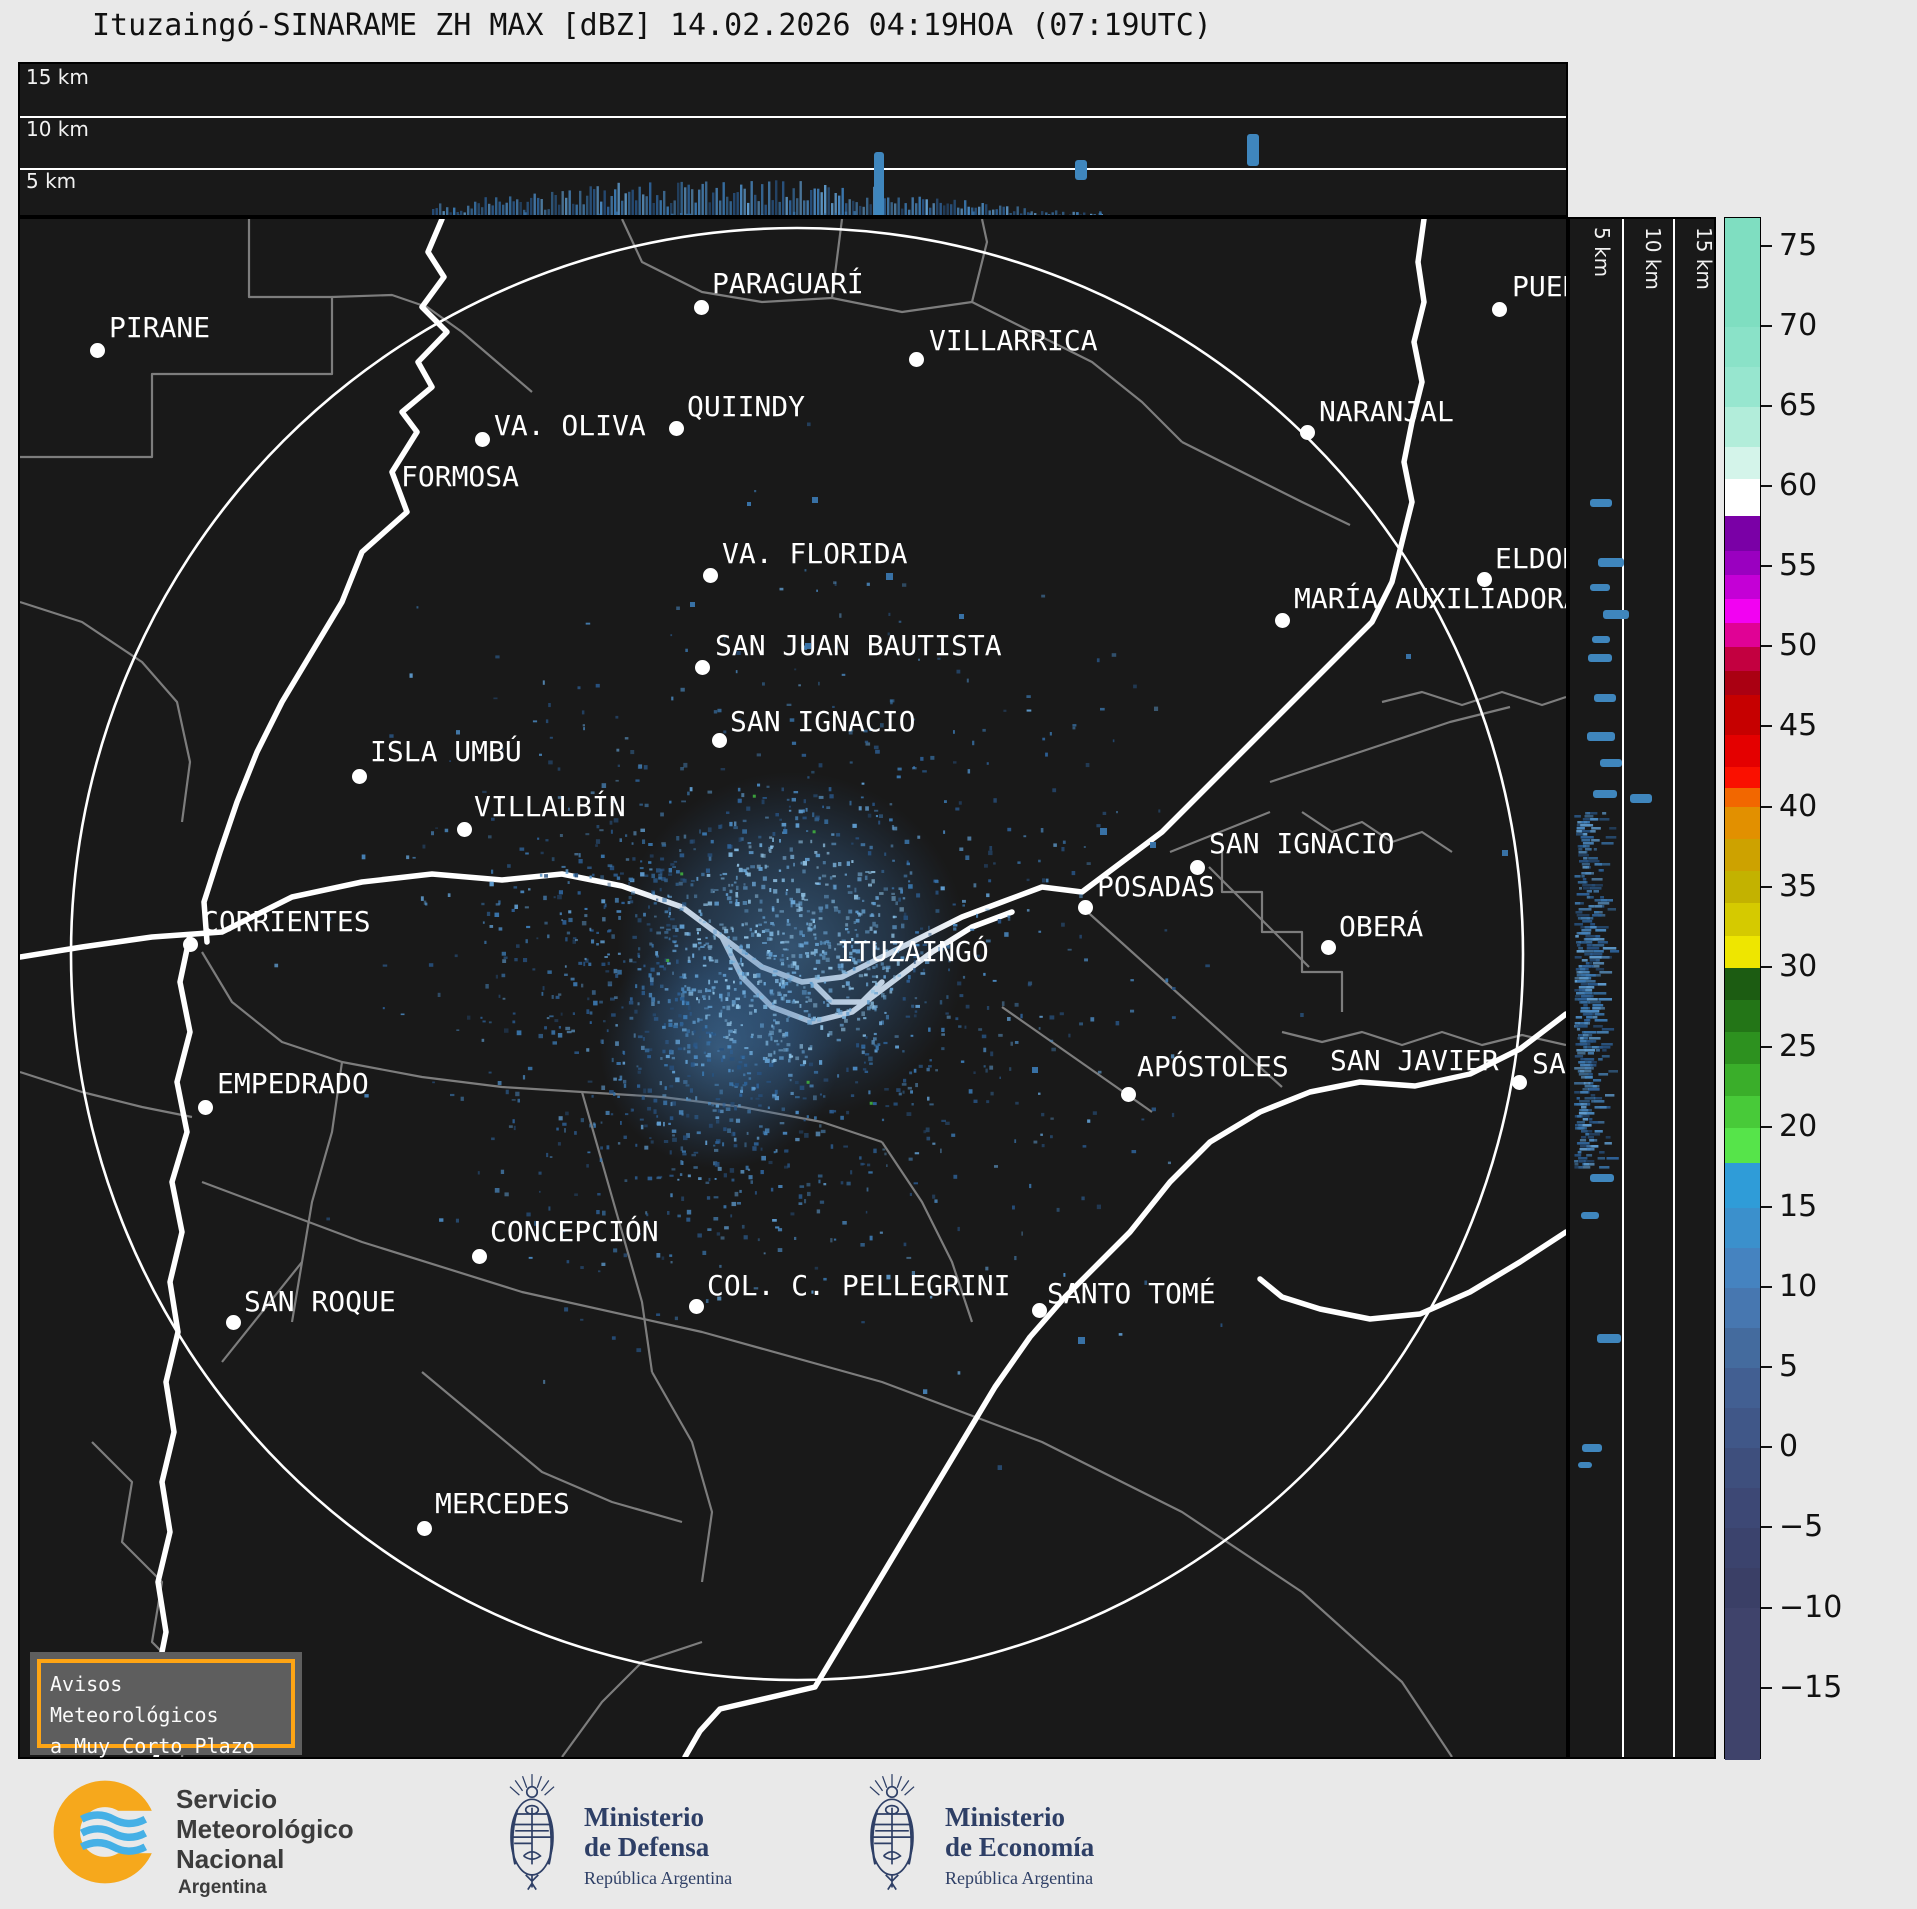 Image resolution: width=1917 pixels, height=1909 pixels. Describe the element at coordinates (1081, 1340) in the screenshot. I see `echo-speck-isolated` at that location.